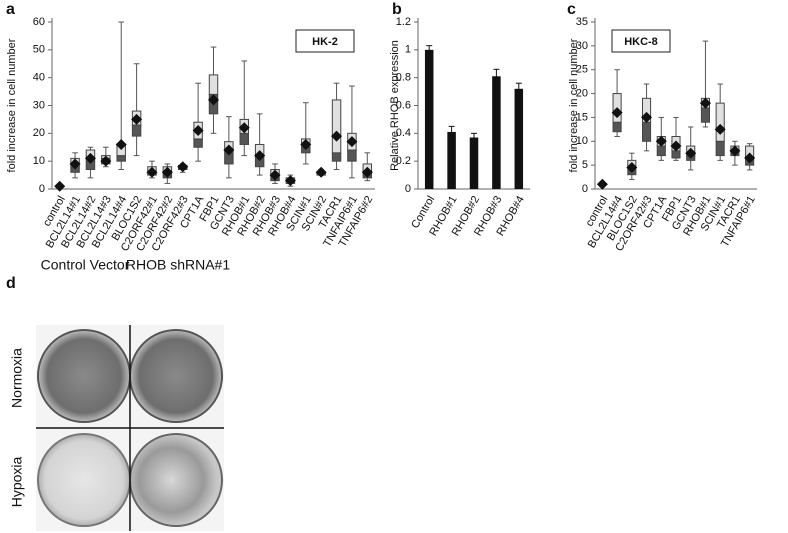 The height and width of the screenshot is (533, 788). Describe the element at coordinates (39, 78) in the screenshot. I see `y-tick-label: 40` at that location.